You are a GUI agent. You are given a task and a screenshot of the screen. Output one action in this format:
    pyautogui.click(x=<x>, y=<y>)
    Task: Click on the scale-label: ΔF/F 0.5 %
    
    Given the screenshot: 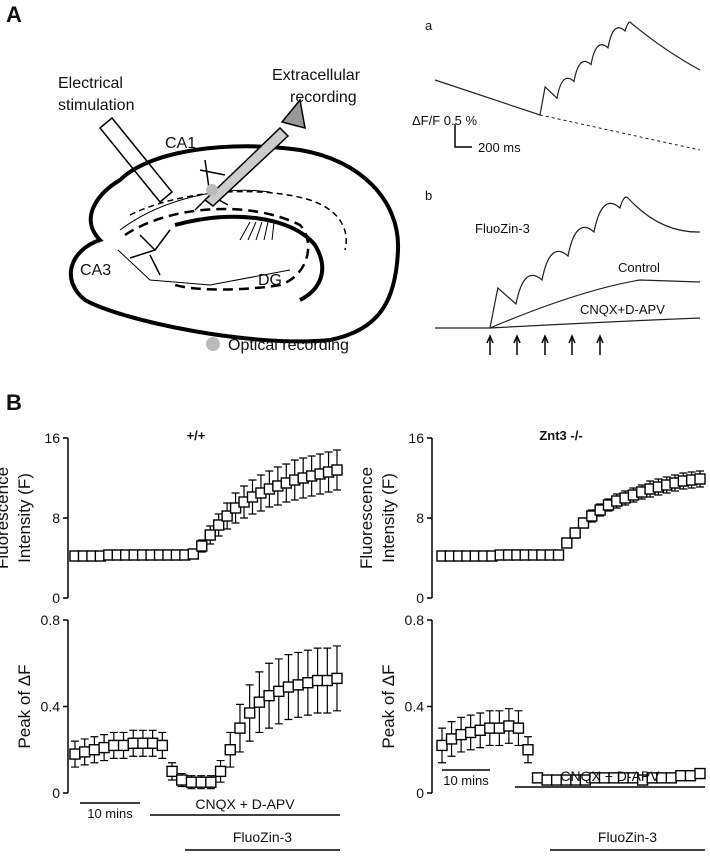 What is the action you would take?
    pyautogui.click(x=444, y=120)
    